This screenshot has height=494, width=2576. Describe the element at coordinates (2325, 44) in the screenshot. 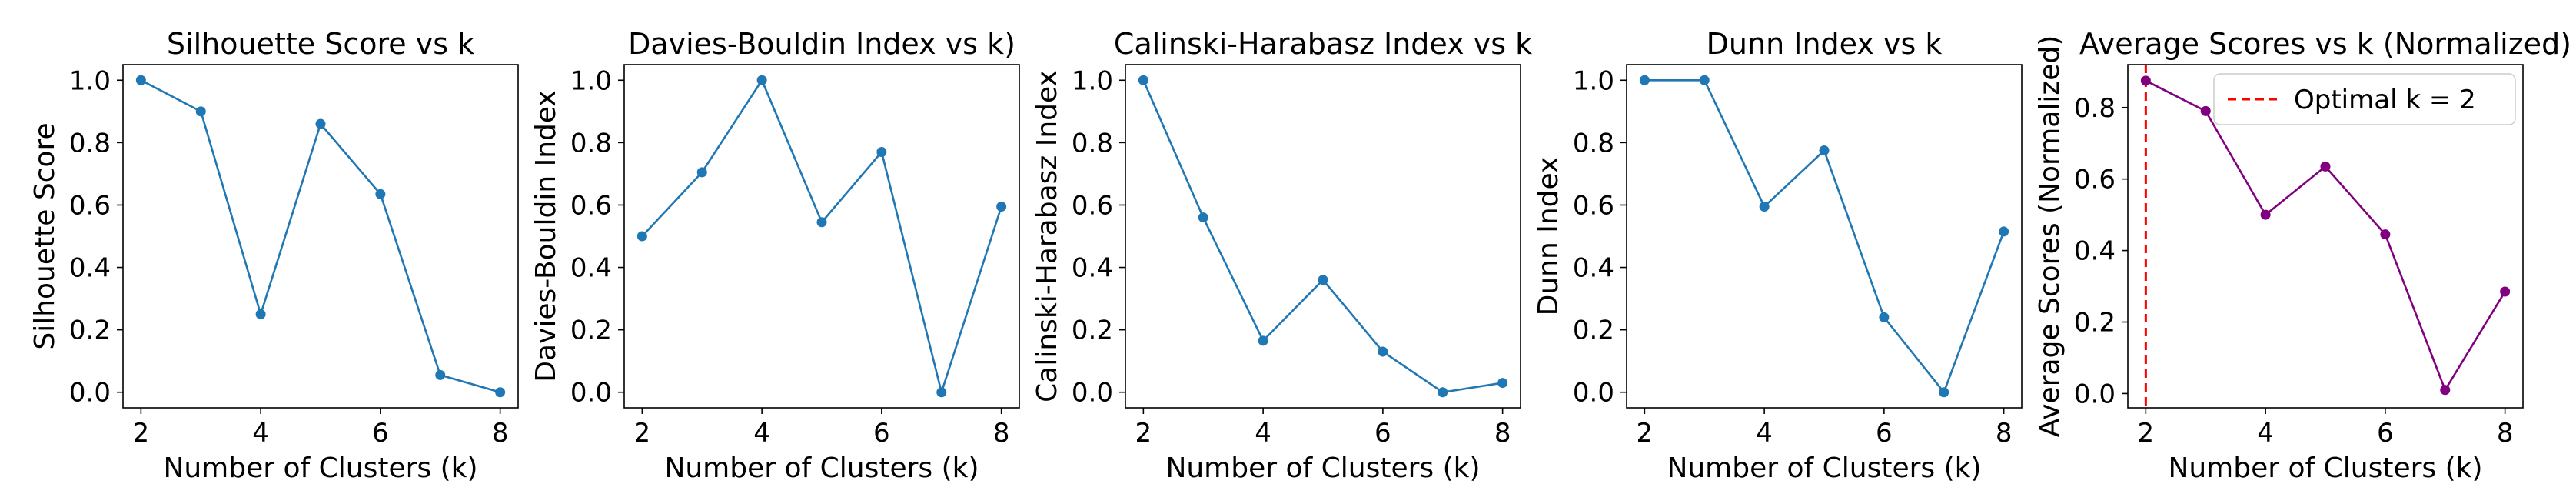

I see `chart-title: Average Scores vs k (Normalized)` at that location.